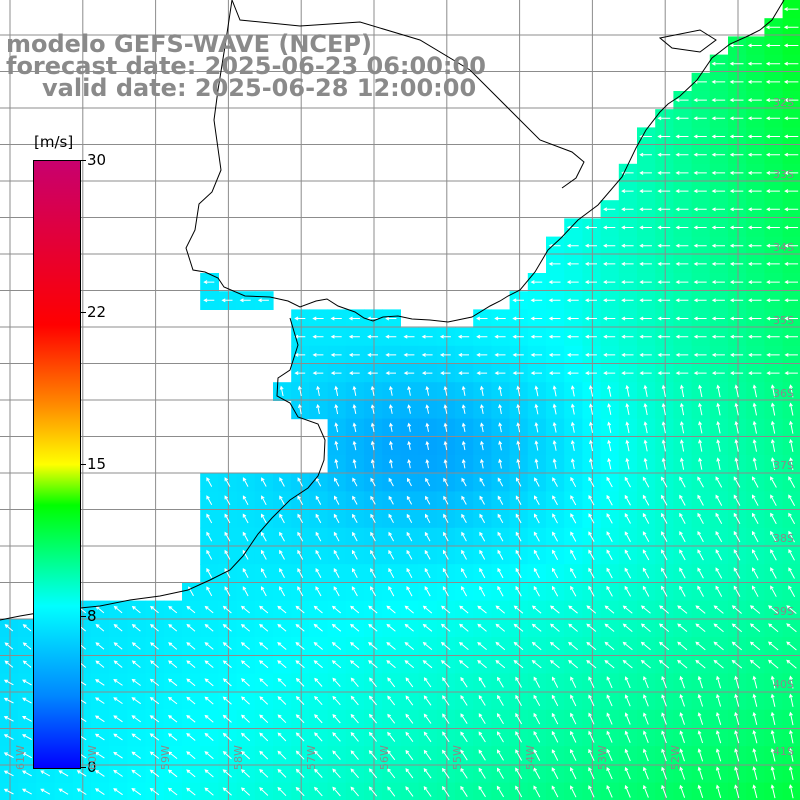 The height and width of the screenshot is (800, 800). I want to click on colorbar-label-30: 30, so click(97, 160).